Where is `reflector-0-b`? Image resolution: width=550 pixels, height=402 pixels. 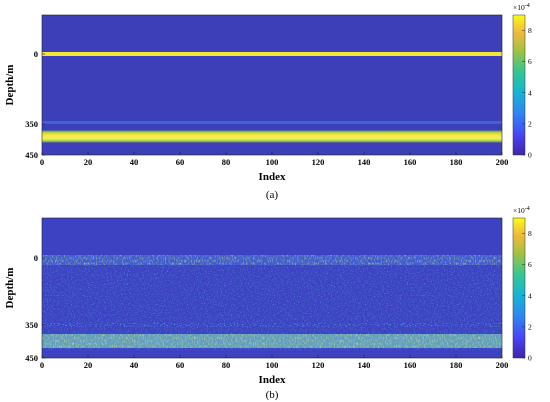 reflector-0-b is located at coordinates (272, 260).